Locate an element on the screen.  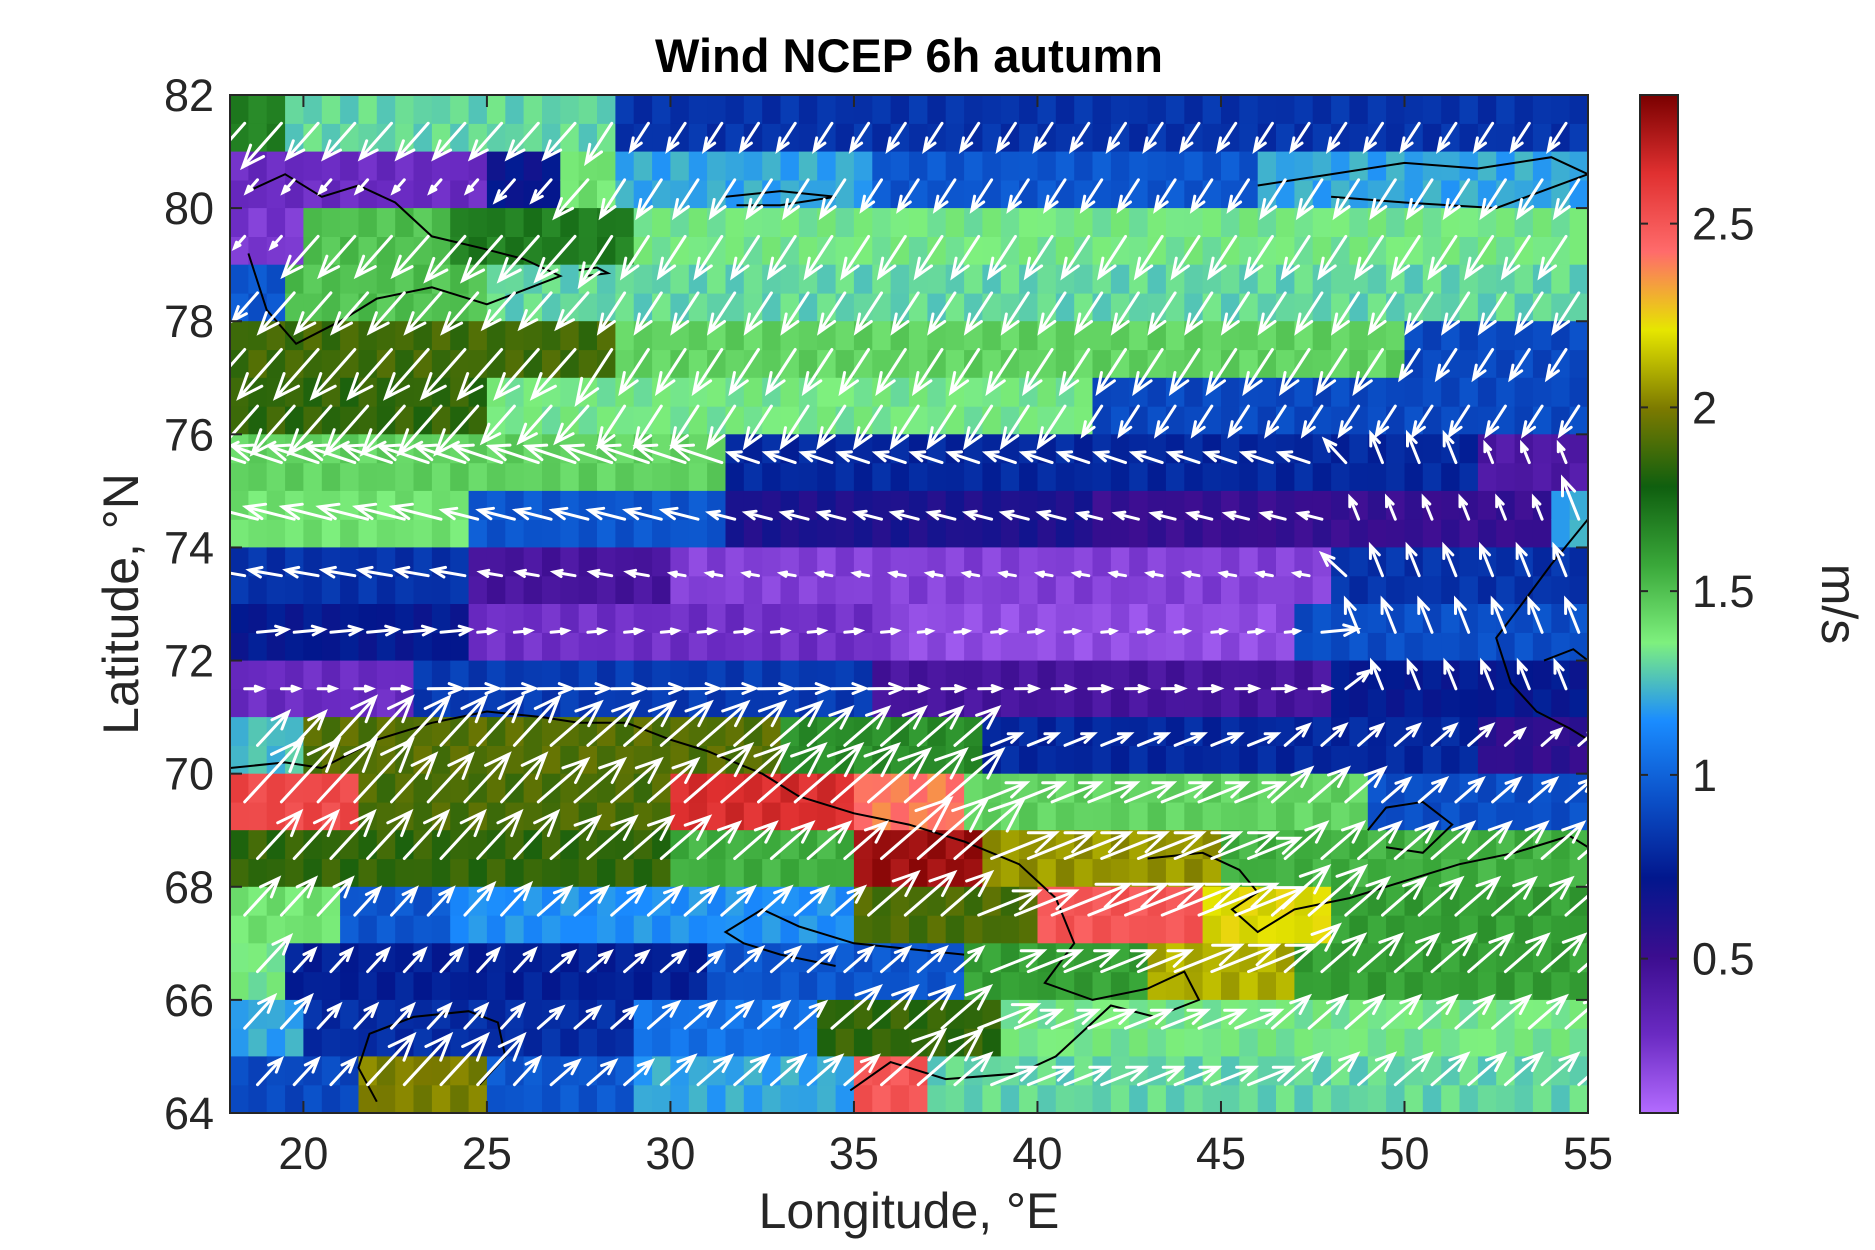
colorbar: 0.511.522.5 m/s is located at coordinates (1753, 604).